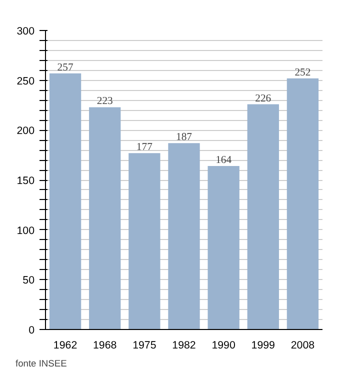 This screenshot has height=373, width=350. I want to click on data-label: 223, so click(104, 102).